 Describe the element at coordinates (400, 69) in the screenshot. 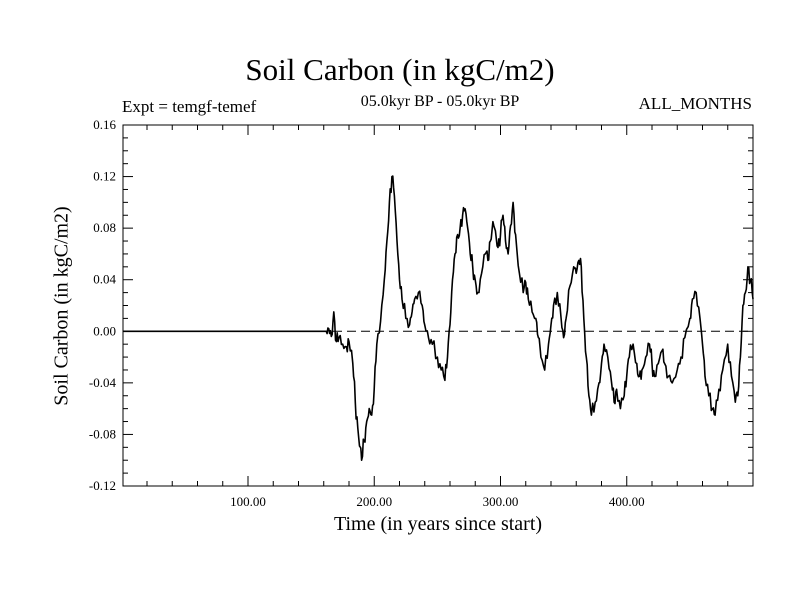

I see `chart-title: Soil Carbon (in kgC/m2)` at that location.